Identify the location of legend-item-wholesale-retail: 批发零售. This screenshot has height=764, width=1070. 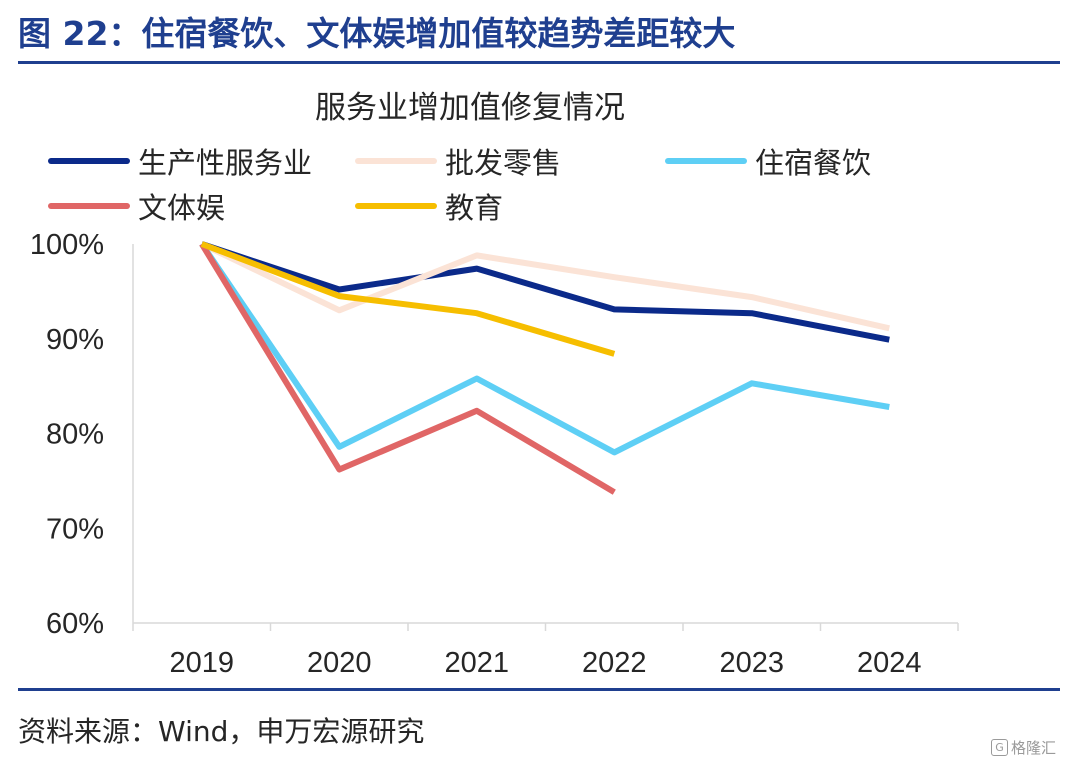
(458, 161).